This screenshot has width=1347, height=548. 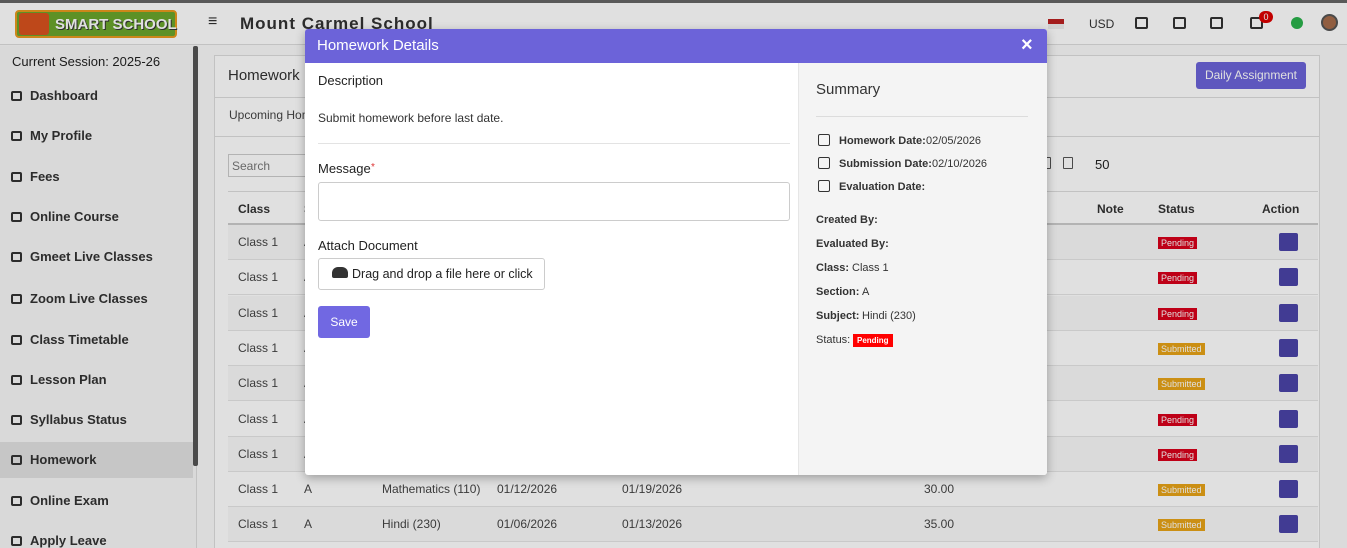 I want to click on menu-label: Zoom Live Classes, so click(x=89, y=298).